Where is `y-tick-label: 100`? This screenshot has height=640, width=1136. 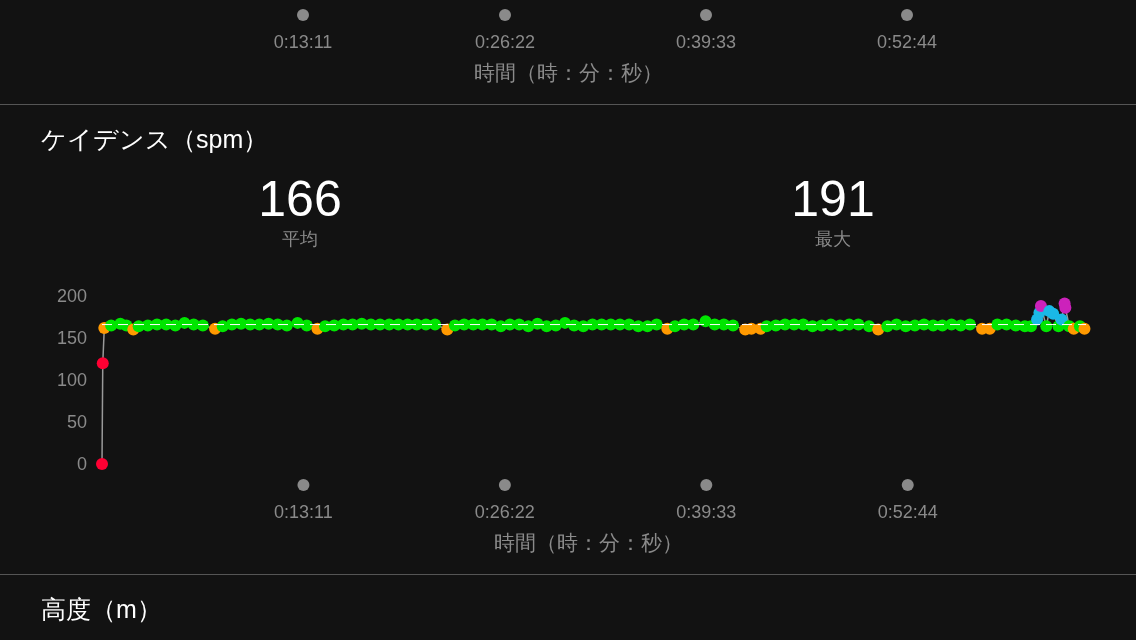 y-tick-label: 100 is located at coordinates (71, 380).